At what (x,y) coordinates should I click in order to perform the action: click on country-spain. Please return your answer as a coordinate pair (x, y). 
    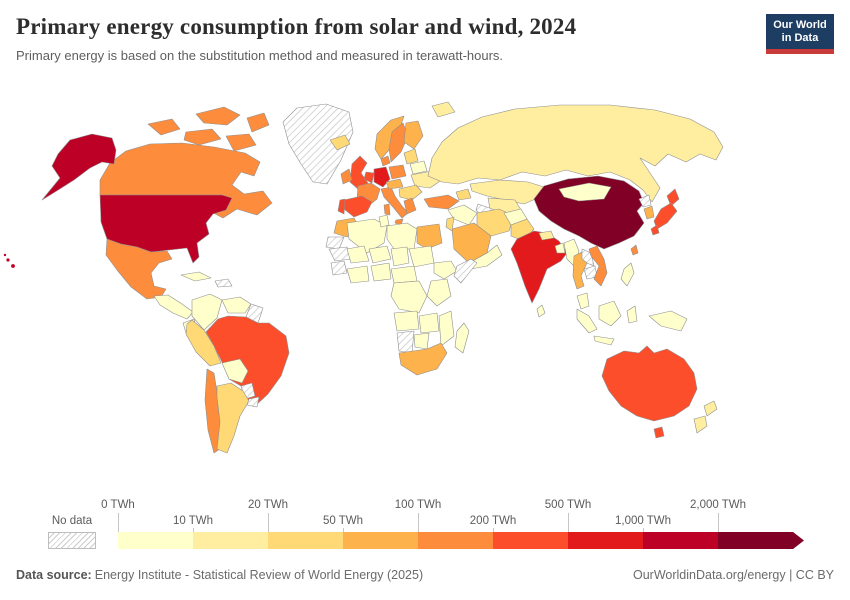
    Looking at the image, I should click on (358, 206).